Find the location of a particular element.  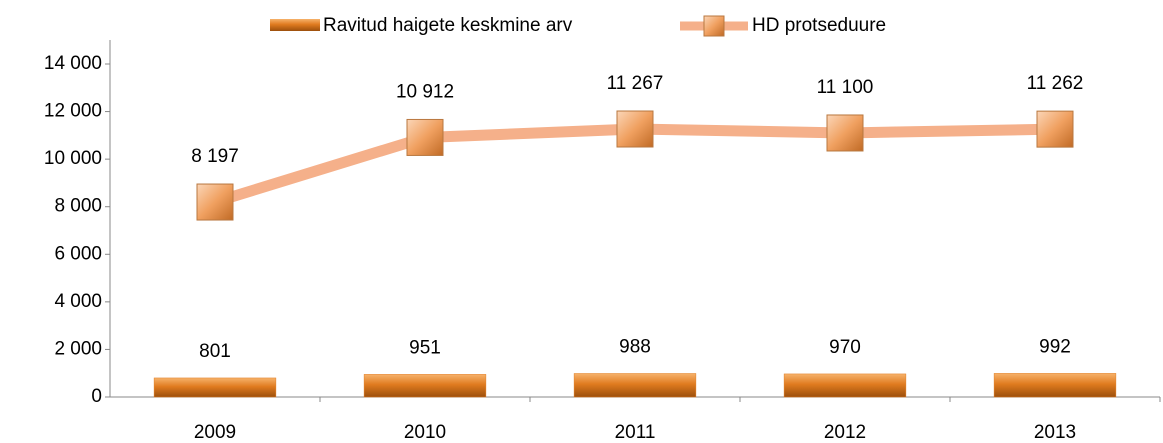

data-label: 992 is located at coordinates (1055, 346).